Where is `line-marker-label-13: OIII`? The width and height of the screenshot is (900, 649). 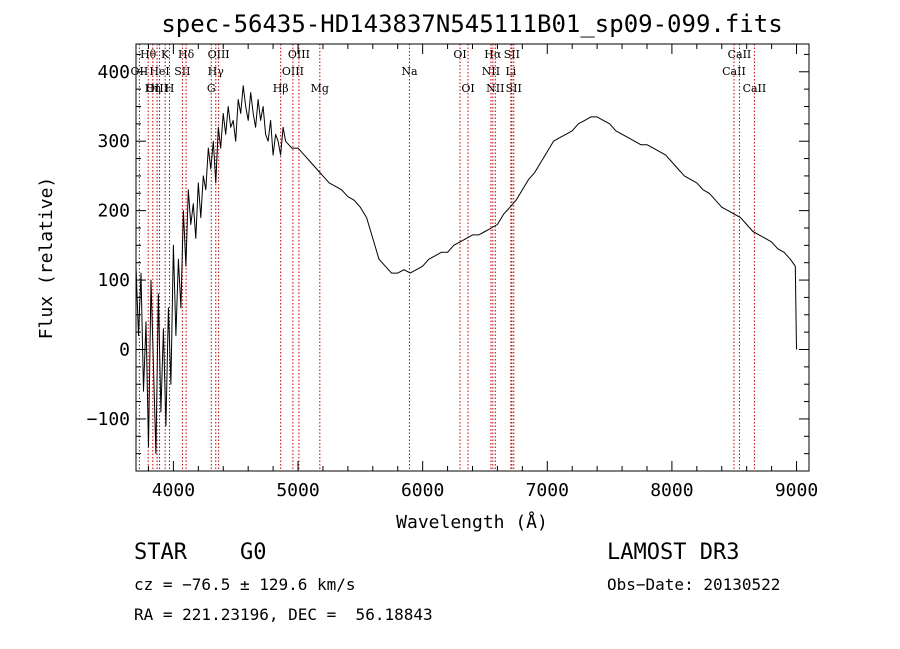 line-marker-label-13: OIII is located at coordinates (293, 71).